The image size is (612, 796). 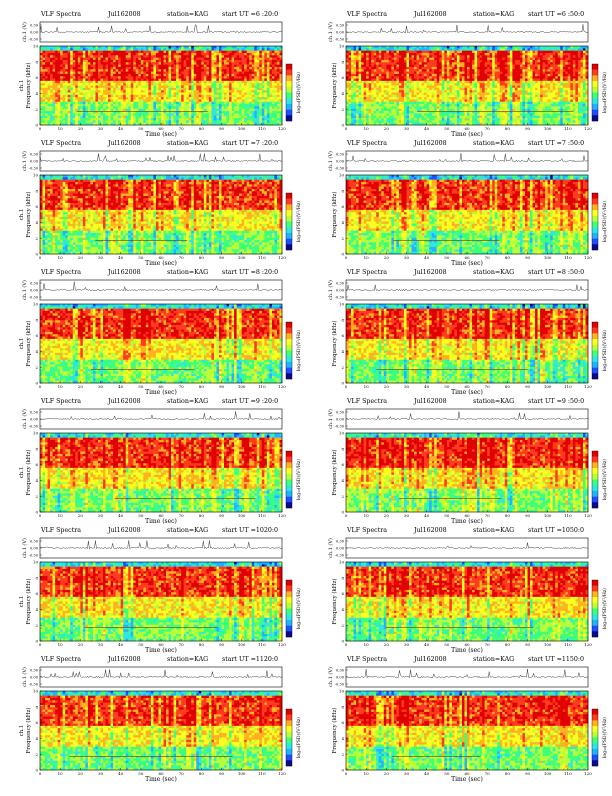 I want to click on waveform-trace, so click(x=161, y=29).